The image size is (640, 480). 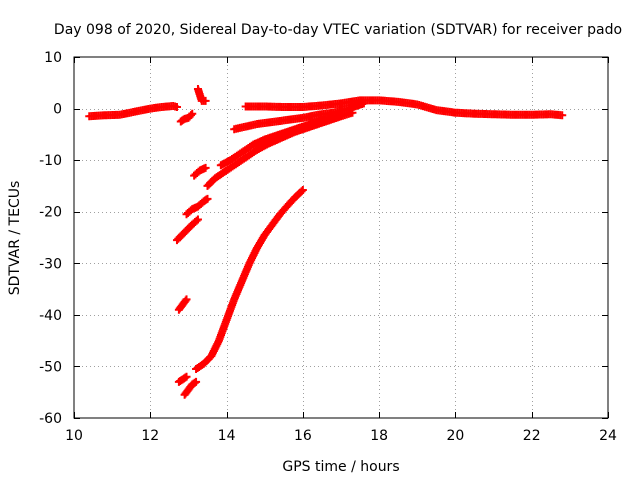 What do you see at coordinates (50, 419) in the screenshot?
I see `y-tick-label: -60` at bounding box center [50, 419].